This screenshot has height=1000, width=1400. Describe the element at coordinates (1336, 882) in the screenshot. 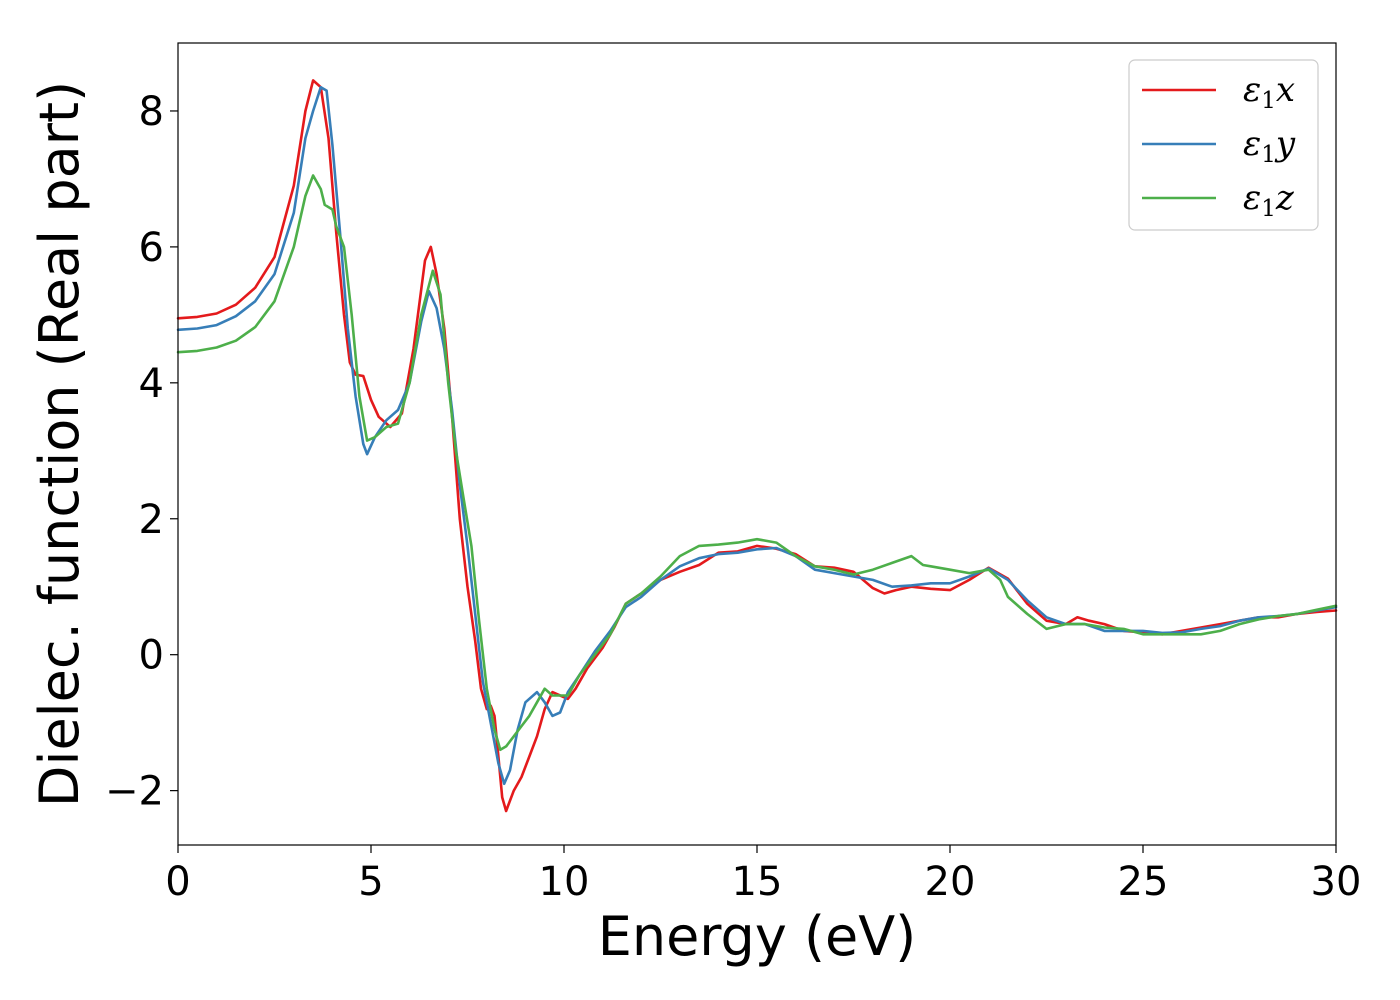

I see `x-tick-label: 30` at that location.